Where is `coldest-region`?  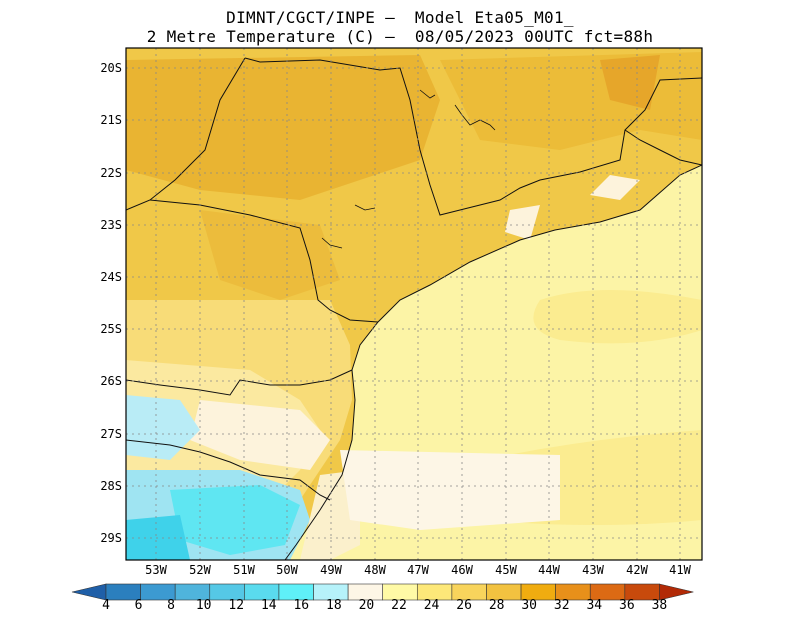 coldest-region is located at coordinates (235, 520).